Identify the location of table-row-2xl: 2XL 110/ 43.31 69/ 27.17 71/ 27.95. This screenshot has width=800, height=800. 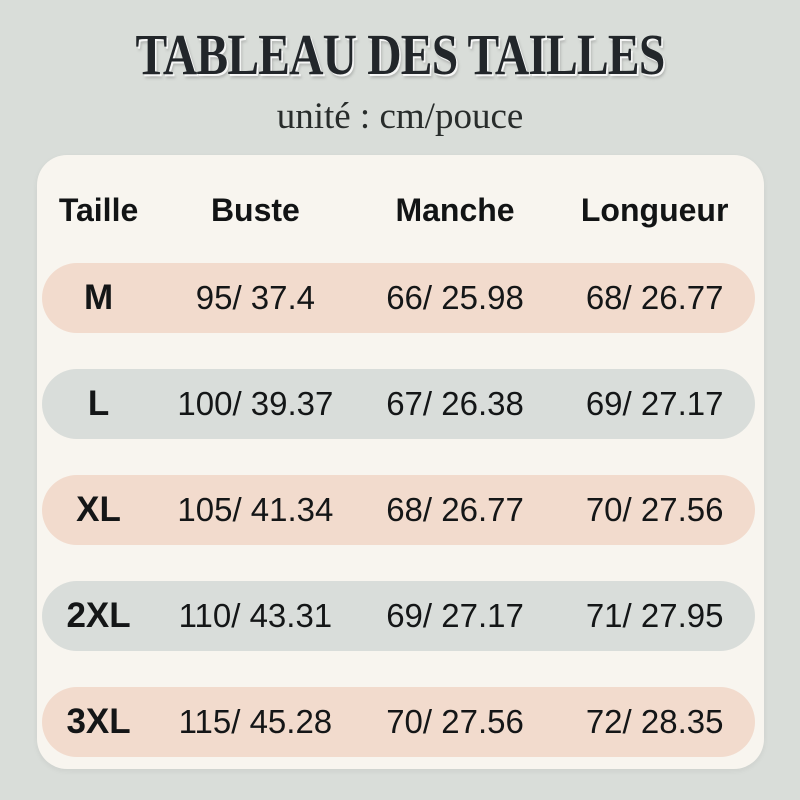
(398, 616).